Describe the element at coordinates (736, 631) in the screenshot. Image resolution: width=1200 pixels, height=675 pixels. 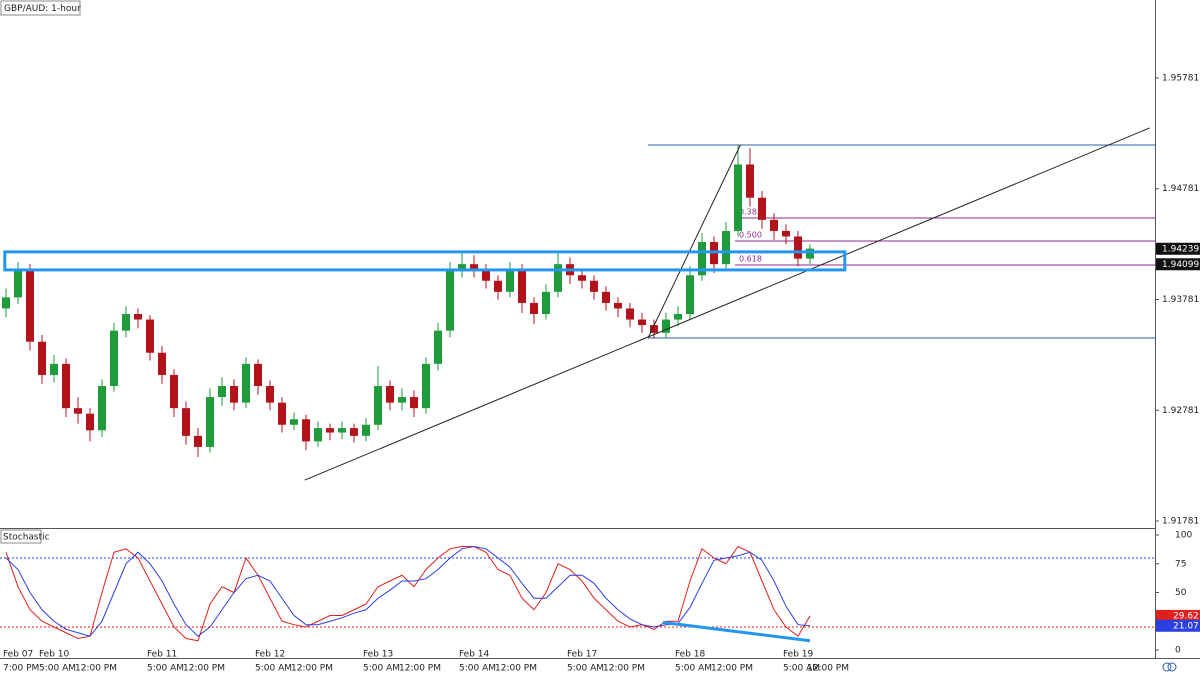
I see `divergence-line` at that location.